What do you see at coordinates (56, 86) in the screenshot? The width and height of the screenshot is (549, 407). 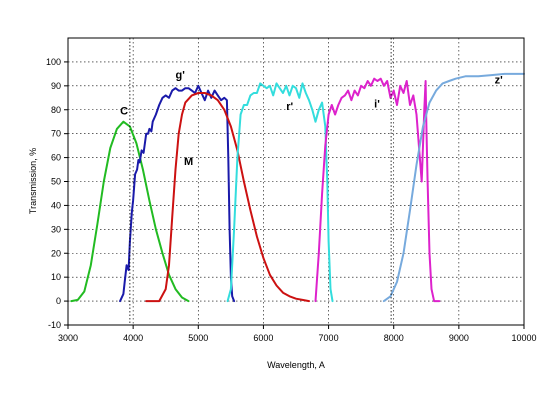 I see `y-tick-label: 90` at bounding box center [56, 86].